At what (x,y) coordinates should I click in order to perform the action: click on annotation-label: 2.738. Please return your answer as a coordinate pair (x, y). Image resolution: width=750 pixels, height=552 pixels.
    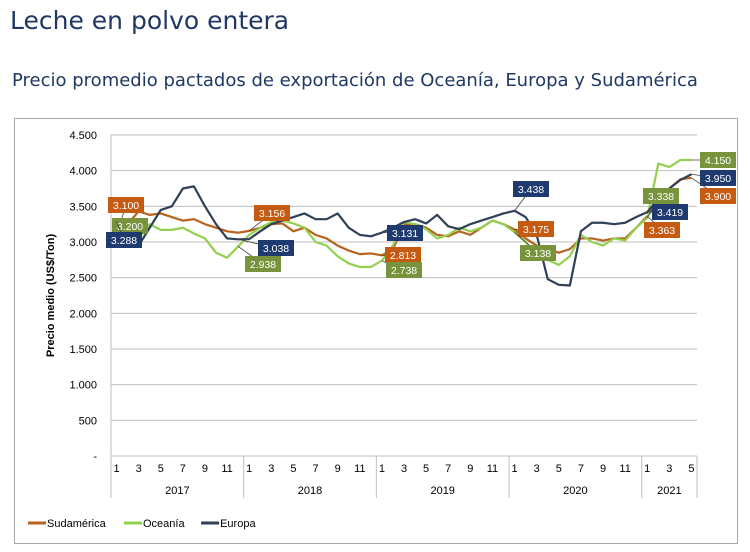
    Looking at the image, I should click on (404, 271).